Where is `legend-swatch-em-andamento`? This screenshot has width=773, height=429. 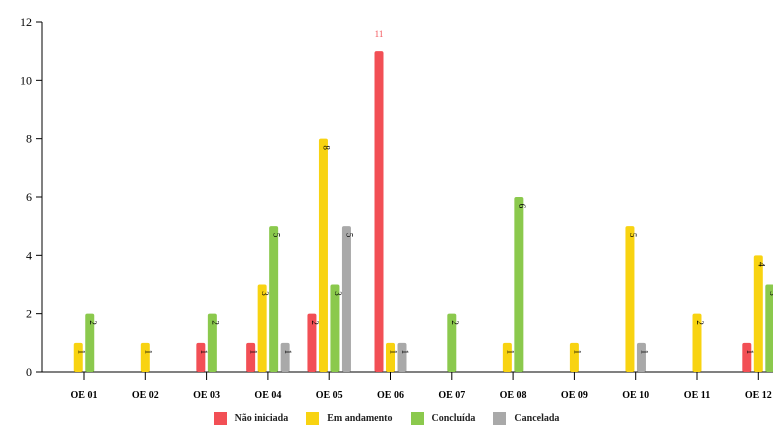
legend-swatch-em-andamento is located at coordinates (313, 418).